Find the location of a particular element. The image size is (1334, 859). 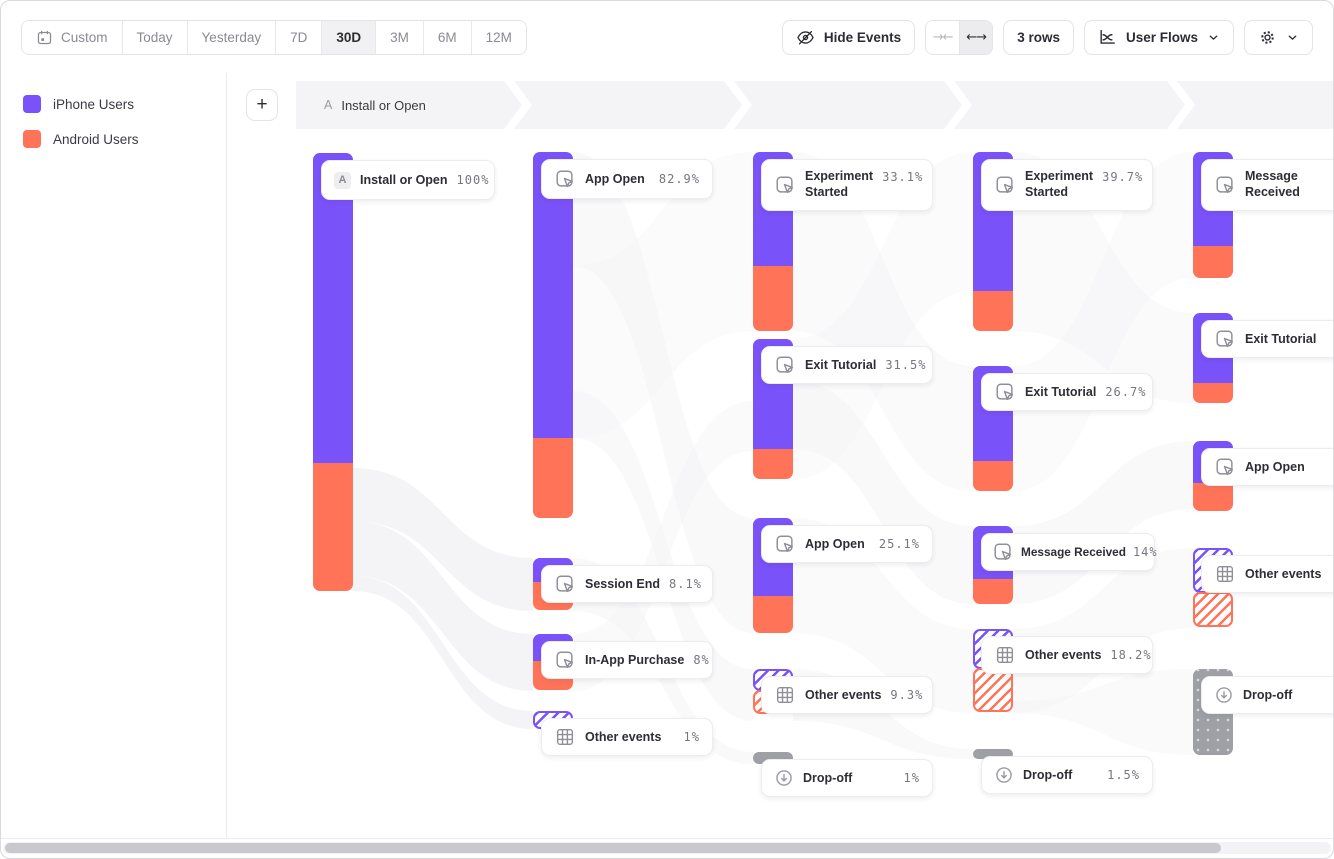

date-range-30d: 30D is located at coordinates (348, 37).